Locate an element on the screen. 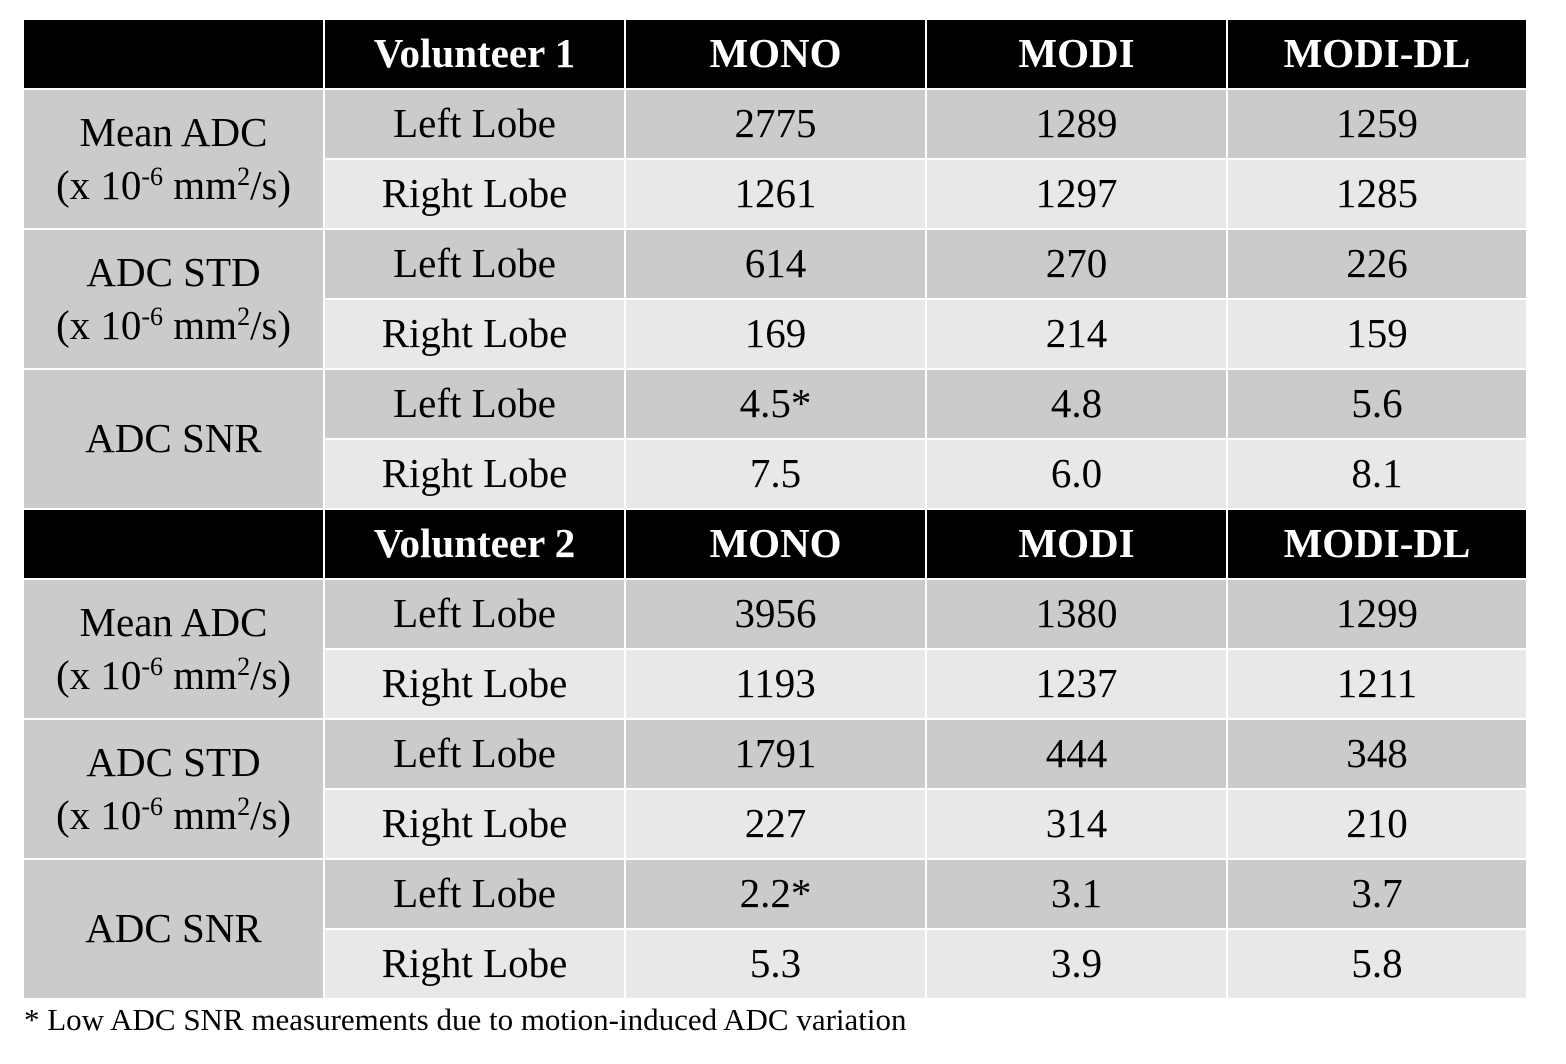 The image size is (1566, 1064). value-cell: 1285 is located at coordinates (1377, 194).